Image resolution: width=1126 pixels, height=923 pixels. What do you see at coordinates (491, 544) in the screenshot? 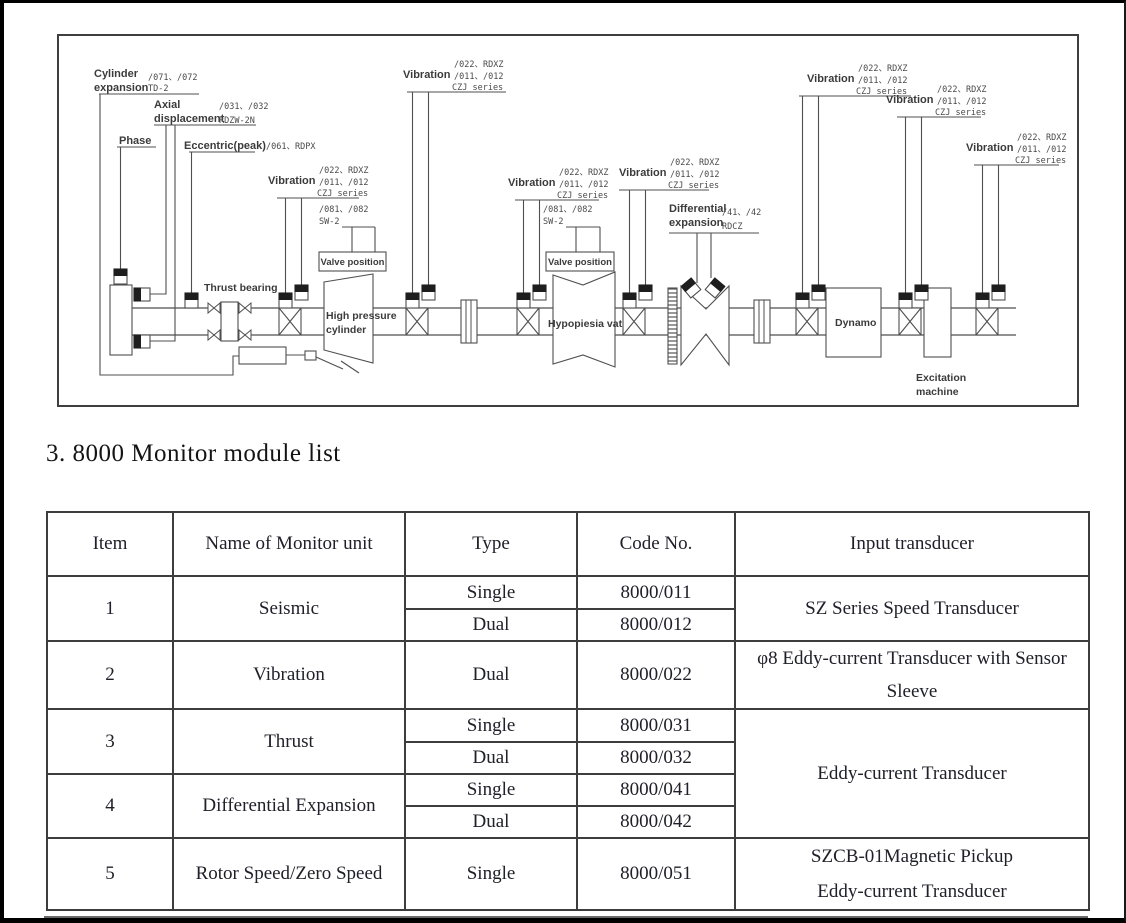
I see `header-type: Type` at bounding box center [491, 544].